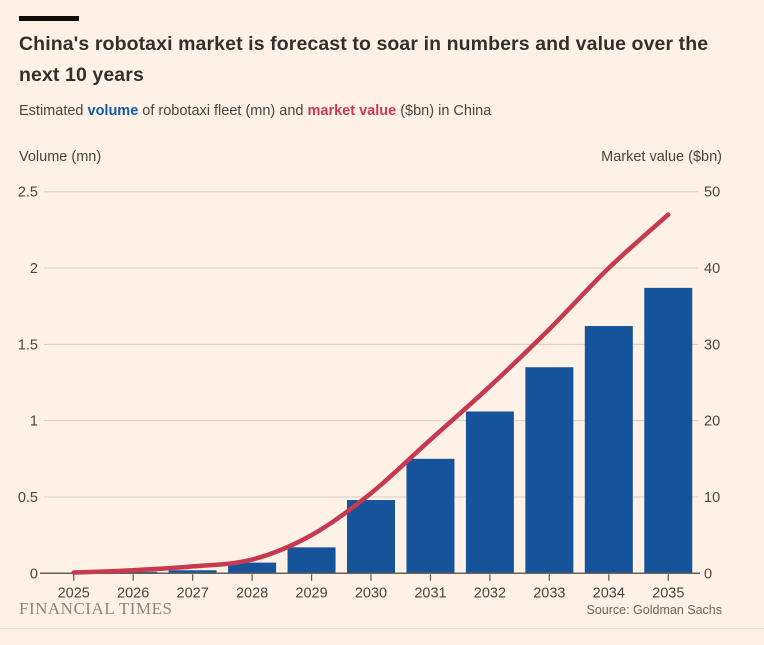 Image resolution: width=764 pixels, height=645 pixels. Describe the element at coordinates (53, 111) in the screenshot. I see `subtitle-prefix: Estimated` at that location.